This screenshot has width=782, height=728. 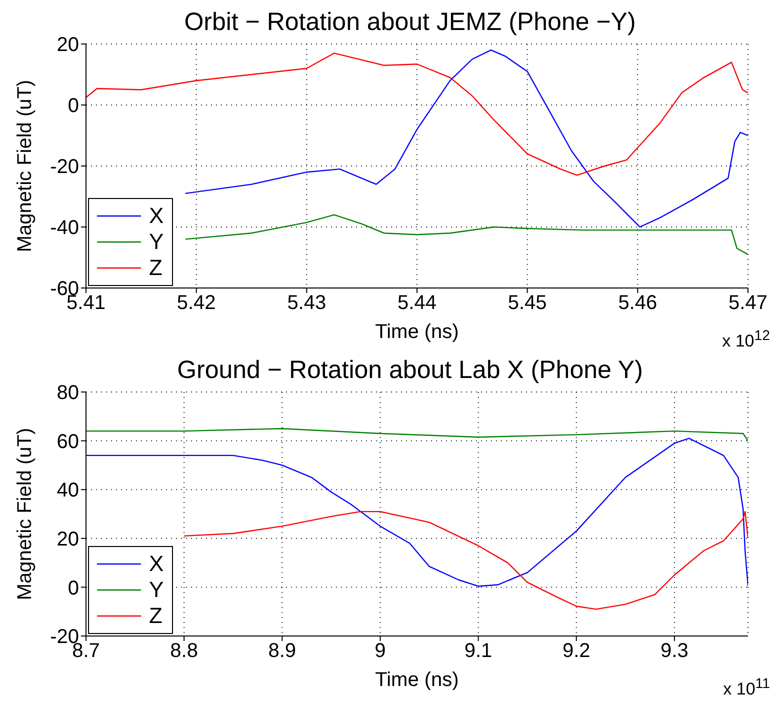 What do you see at coordinates (478, 651) in the screenshot?
I see `x-tick-label: 9.1` at bounding box center [478, 651].